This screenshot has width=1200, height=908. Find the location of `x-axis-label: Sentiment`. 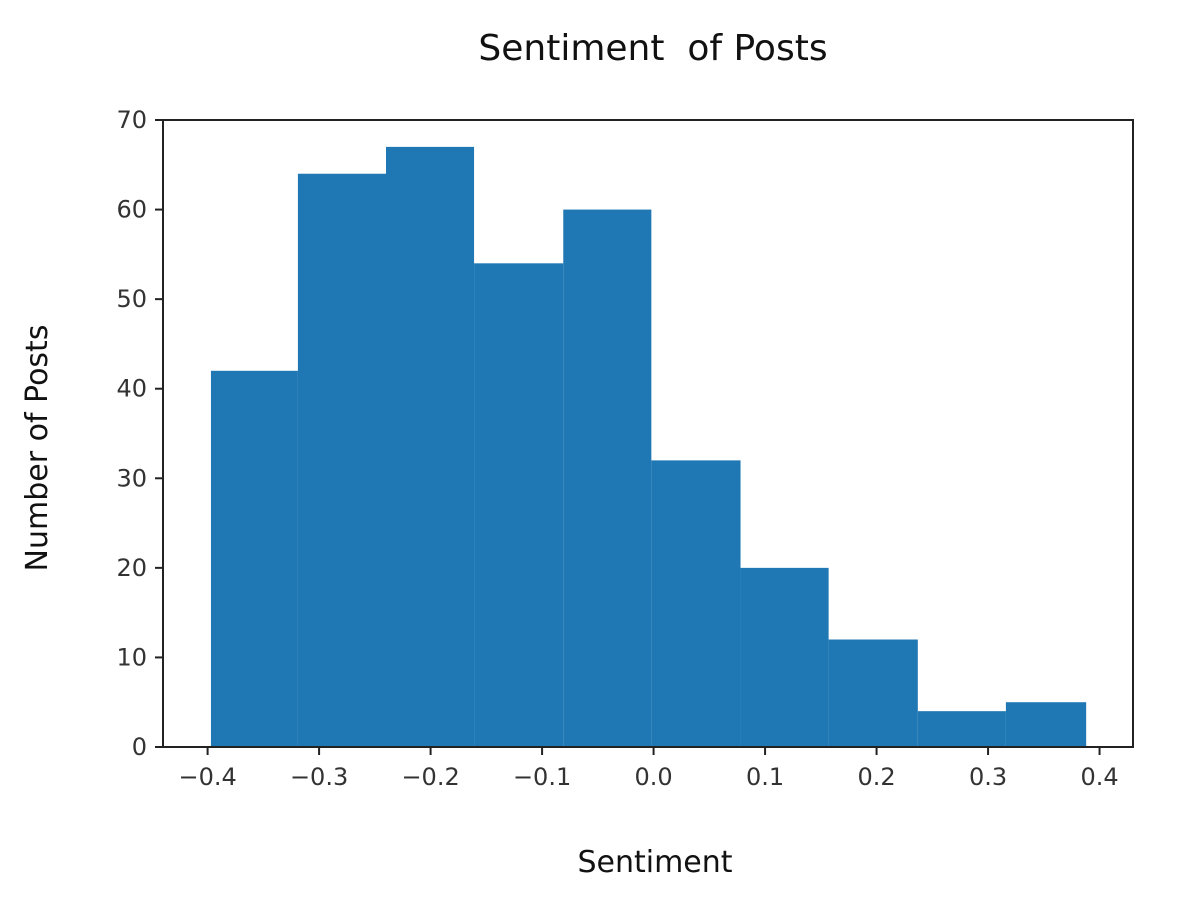

x-axis-label: Sentiment is located at coordinates (654, 862).